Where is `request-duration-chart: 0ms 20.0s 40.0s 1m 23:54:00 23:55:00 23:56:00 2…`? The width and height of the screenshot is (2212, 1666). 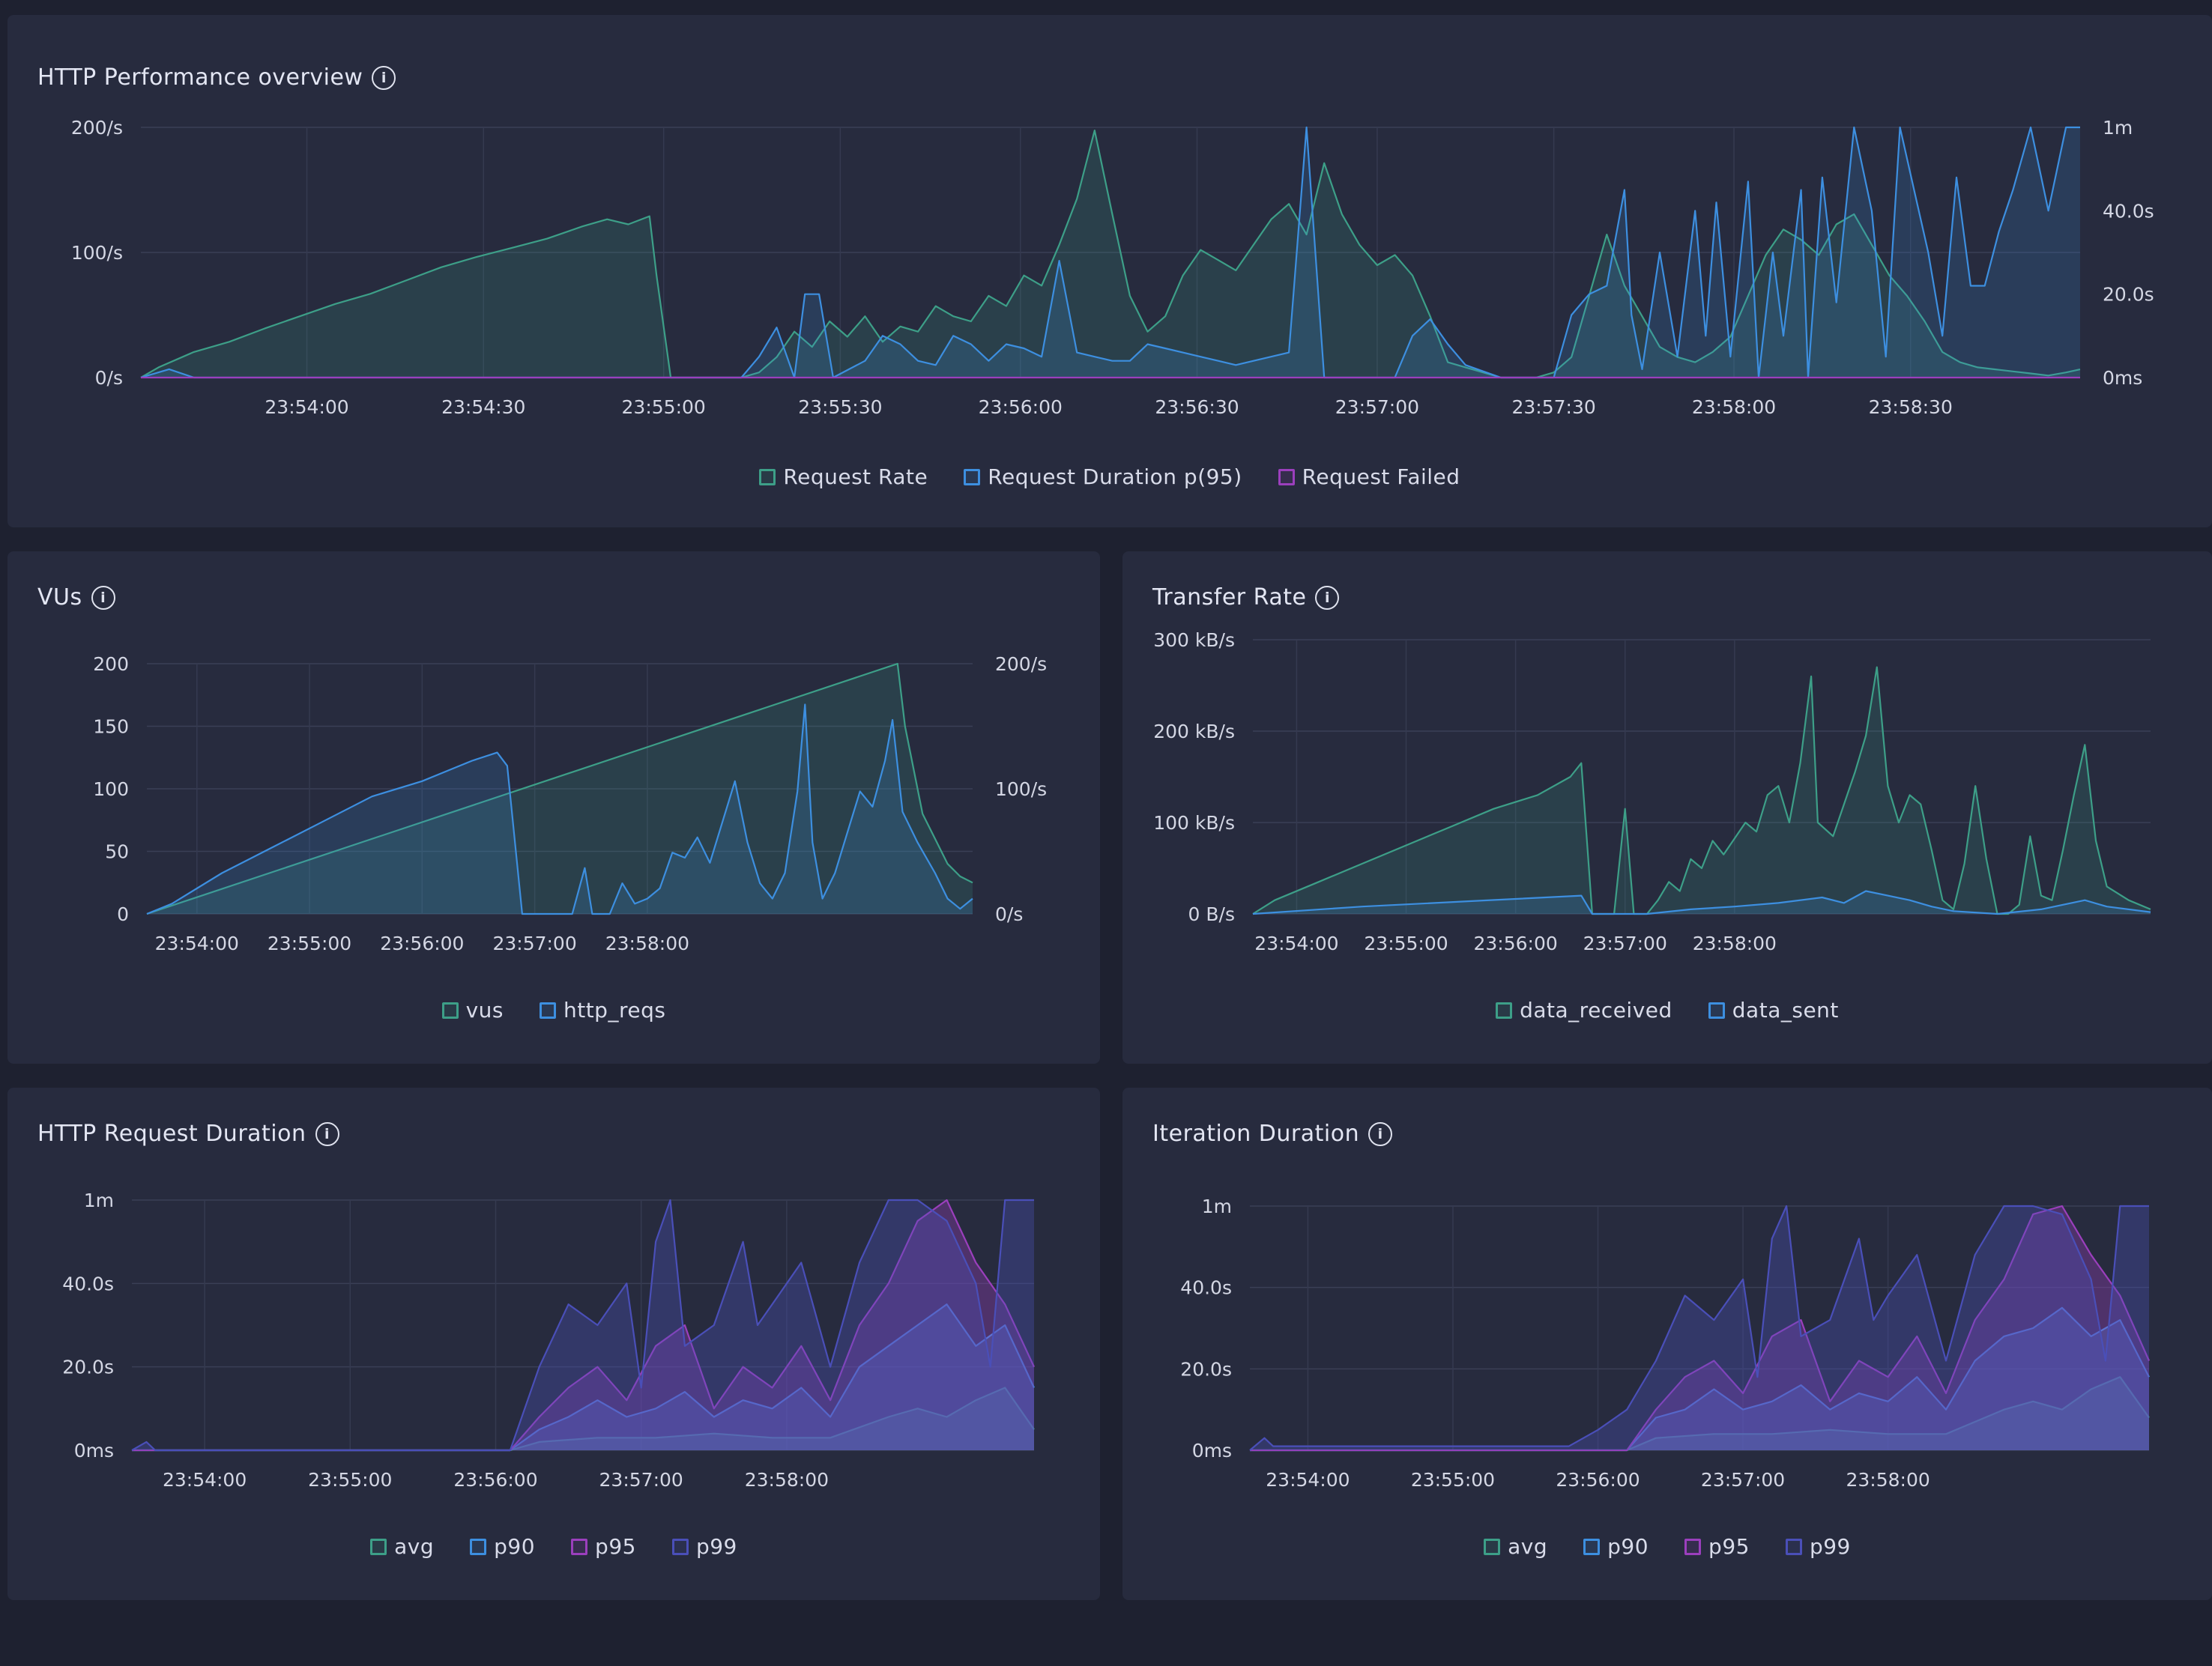
request-duration-chart: 0ms 20.0s 40.0s 1m 23:54:00 23:55:00 23:56:00 2… is located at coordinates (548, 1340).